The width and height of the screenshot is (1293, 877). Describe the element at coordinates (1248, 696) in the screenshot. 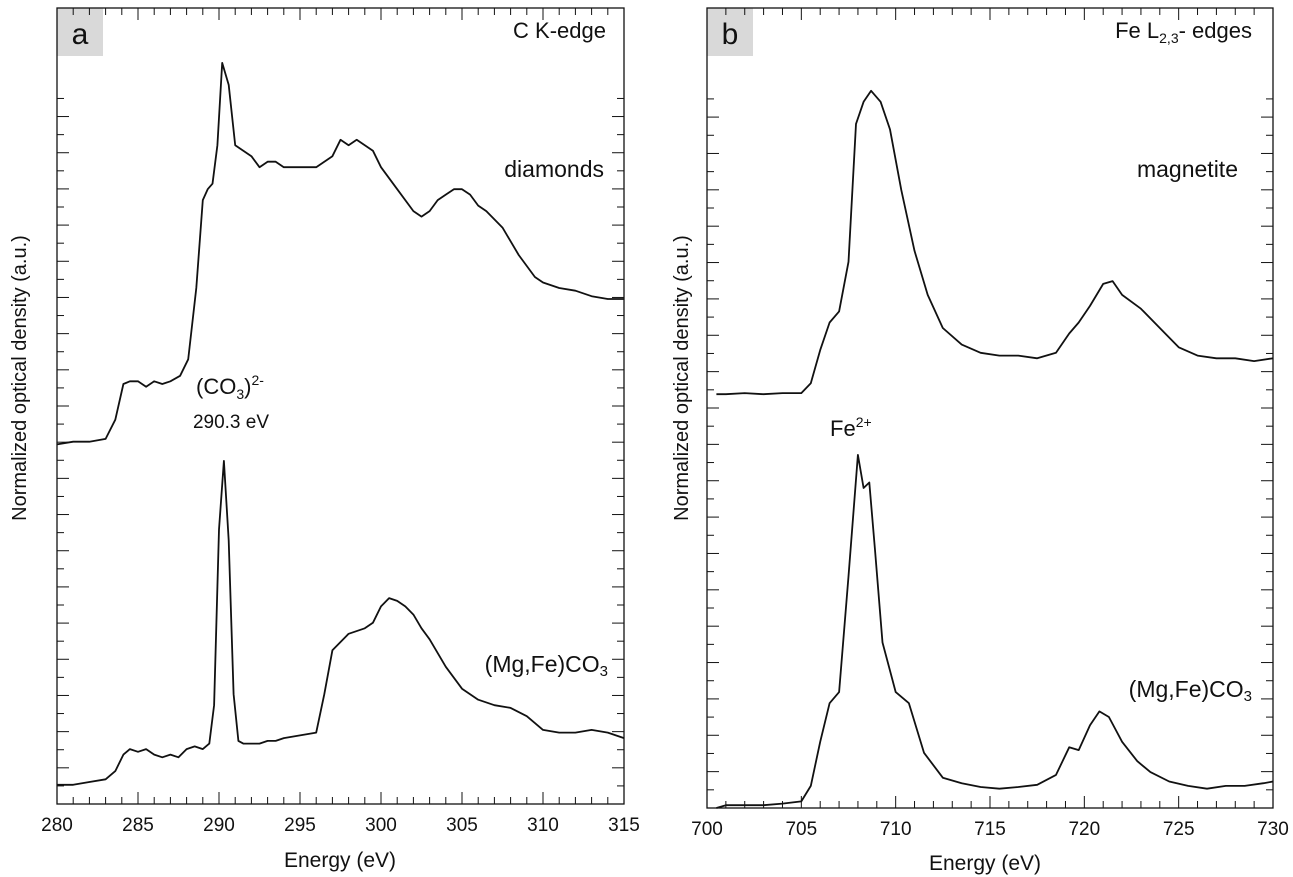

I see `mgfe-co3-b-sub: 3` at that location.